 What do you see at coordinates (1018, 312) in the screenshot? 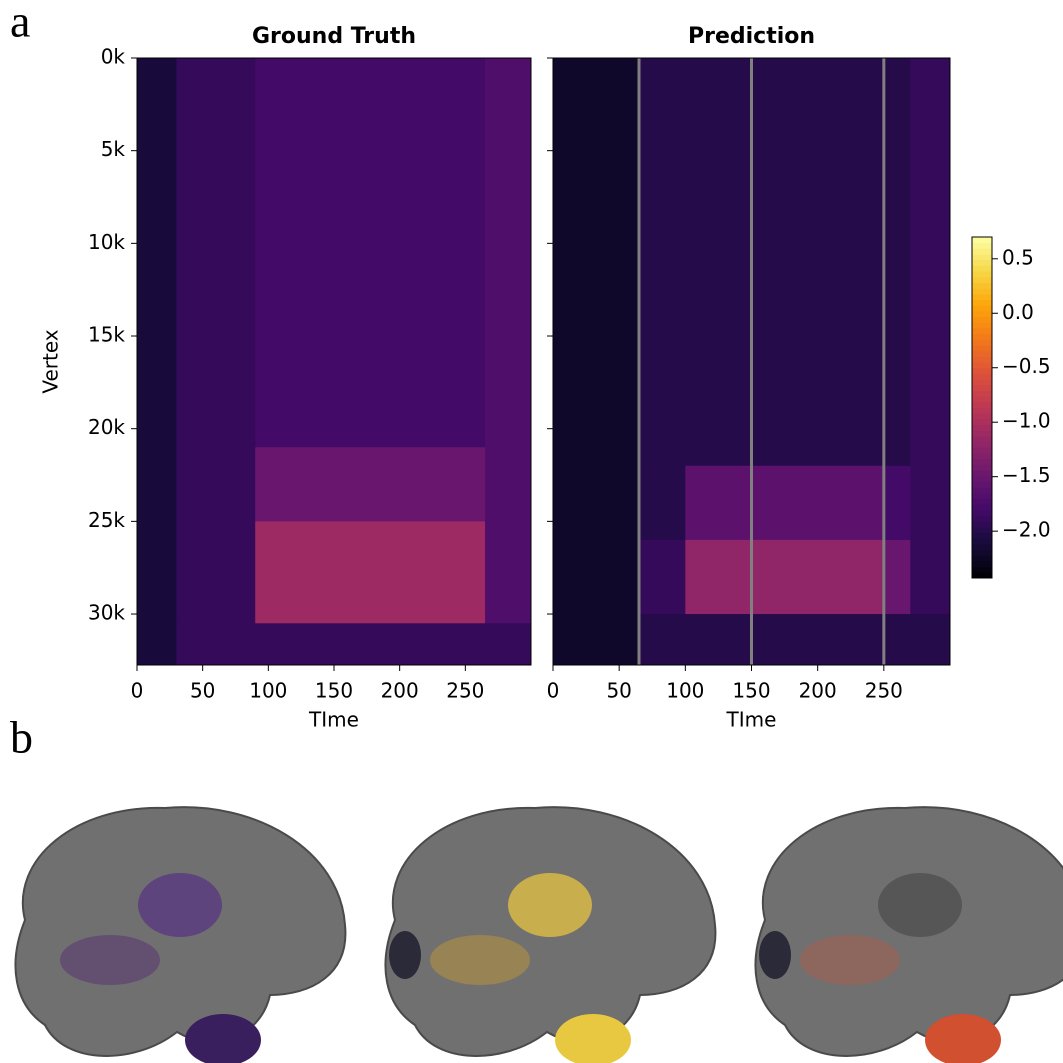
I see `colorbar-tick-label: 0.0` at bounding box center [1018, 312].